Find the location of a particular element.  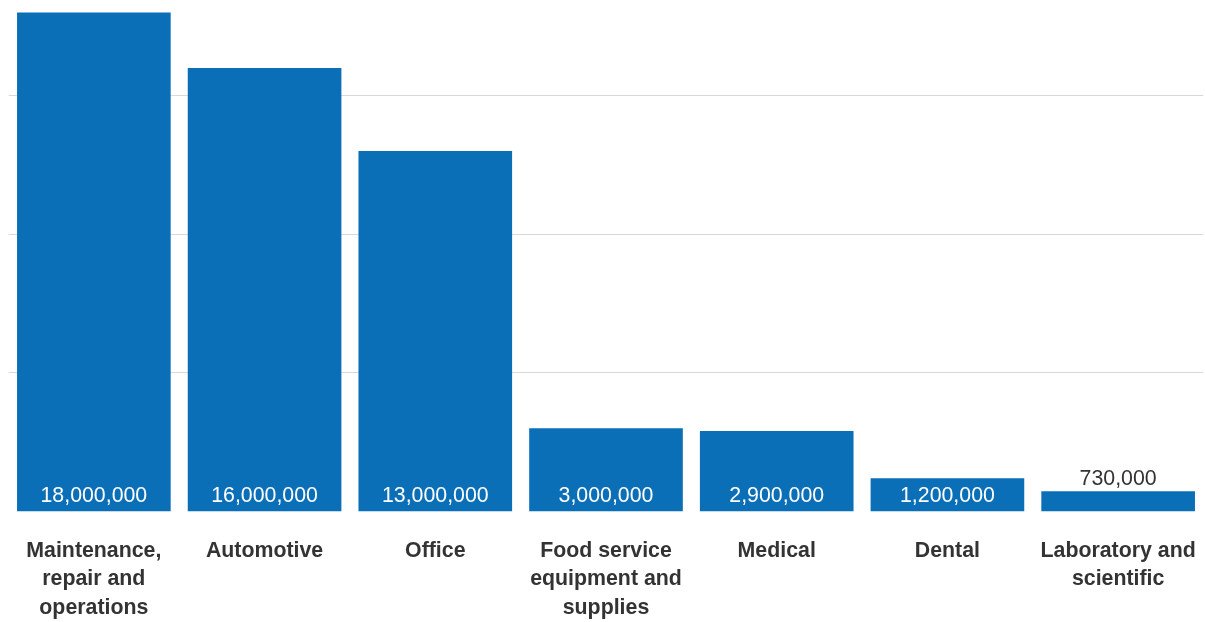

data-label: 3,000,000 is located at coordinates (606, 494).